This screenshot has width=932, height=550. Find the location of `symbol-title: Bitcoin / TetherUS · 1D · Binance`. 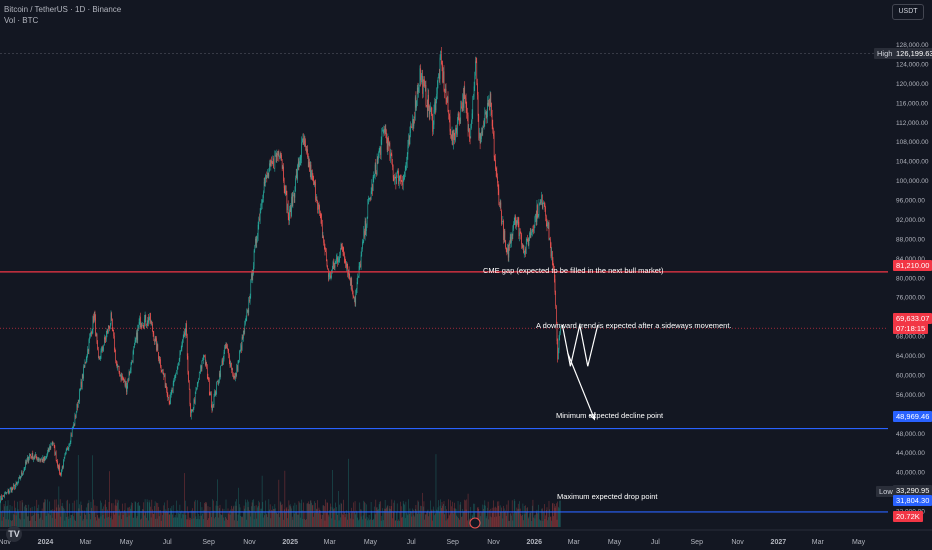

symbol-title: Bitcoin / TetherUS · 1D · Binance is located at coordinates (63, 9).